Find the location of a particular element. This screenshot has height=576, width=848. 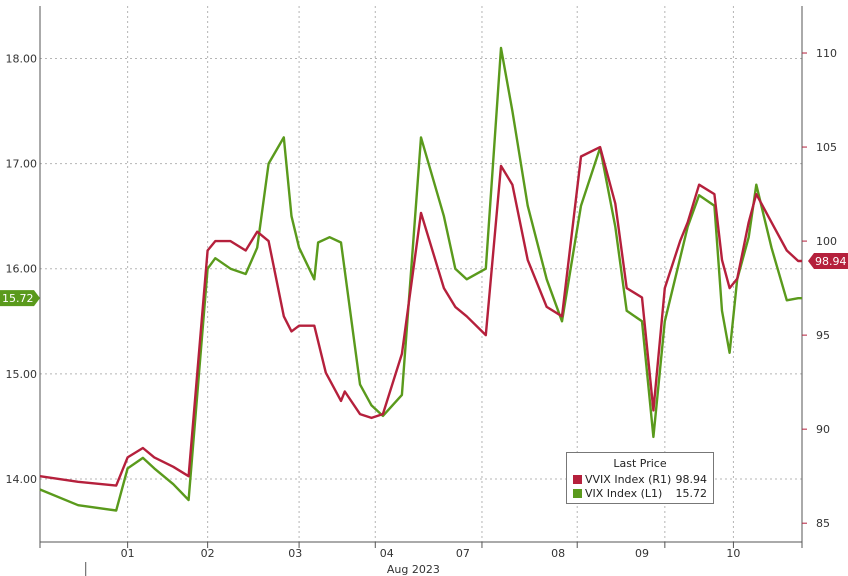

vix-last-tag-label: 15.72 is located at coordinates (18, 298).